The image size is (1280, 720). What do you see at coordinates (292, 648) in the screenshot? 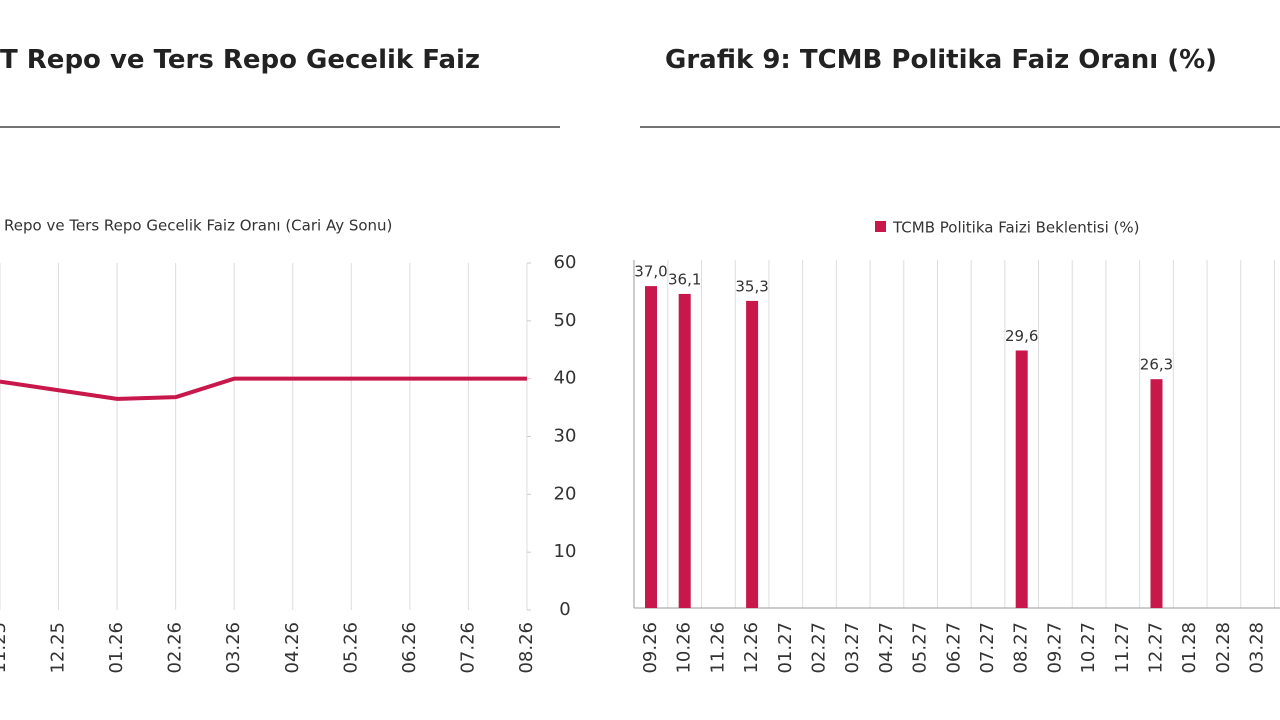
I see `x-tick-label: 04.26` at bounding box center [292, 648].